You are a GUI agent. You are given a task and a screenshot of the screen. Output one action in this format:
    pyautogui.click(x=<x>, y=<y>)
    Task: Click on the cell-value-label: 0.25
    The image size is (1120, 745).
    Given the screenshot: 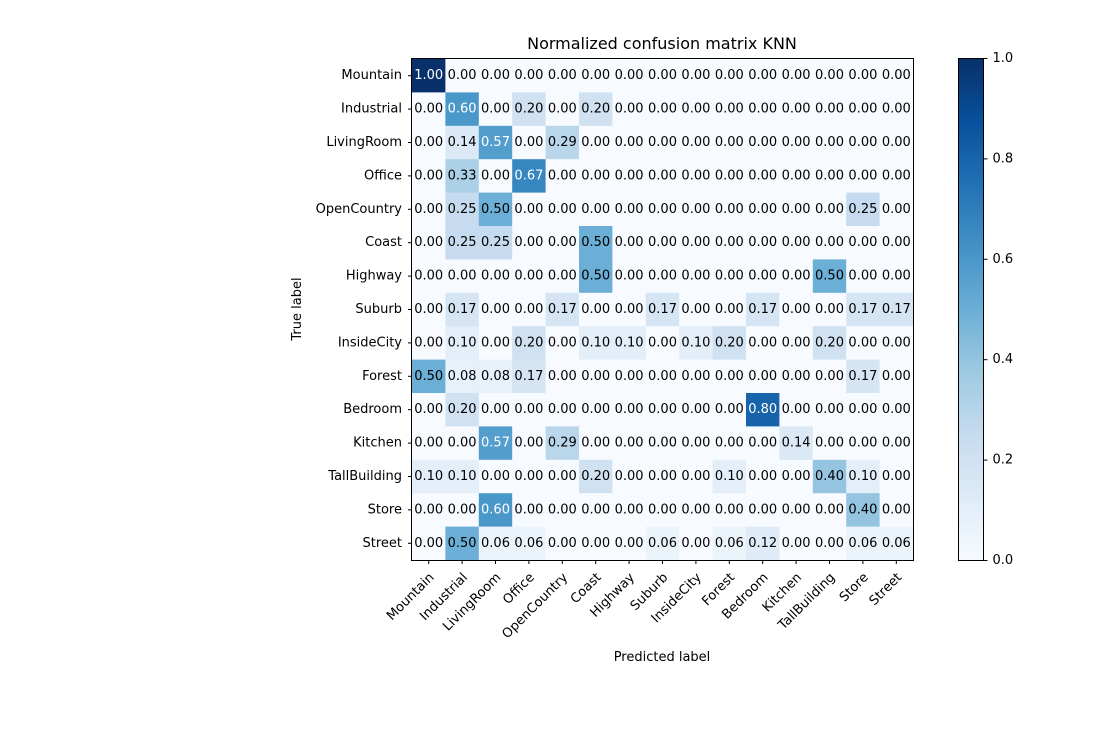 What is the action you would take?
    pyautogui.click(x=462, y=209)
    